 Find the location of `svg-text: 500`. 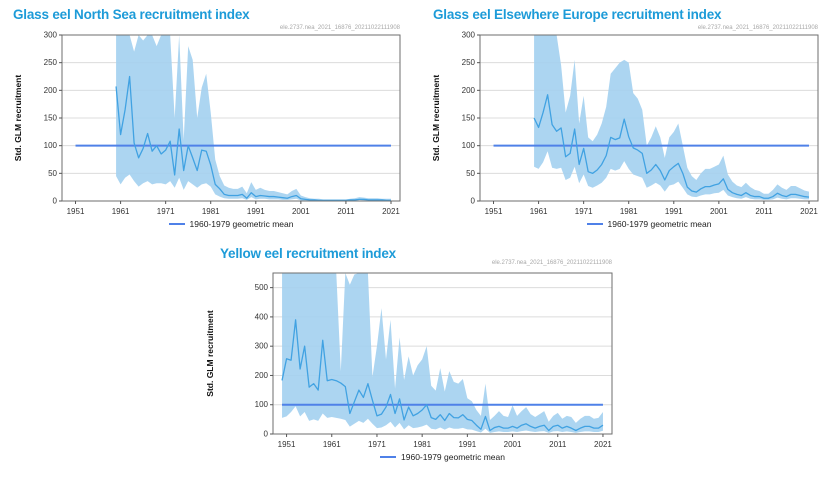

svg-text: 500 is located at coordinates (262, 287).